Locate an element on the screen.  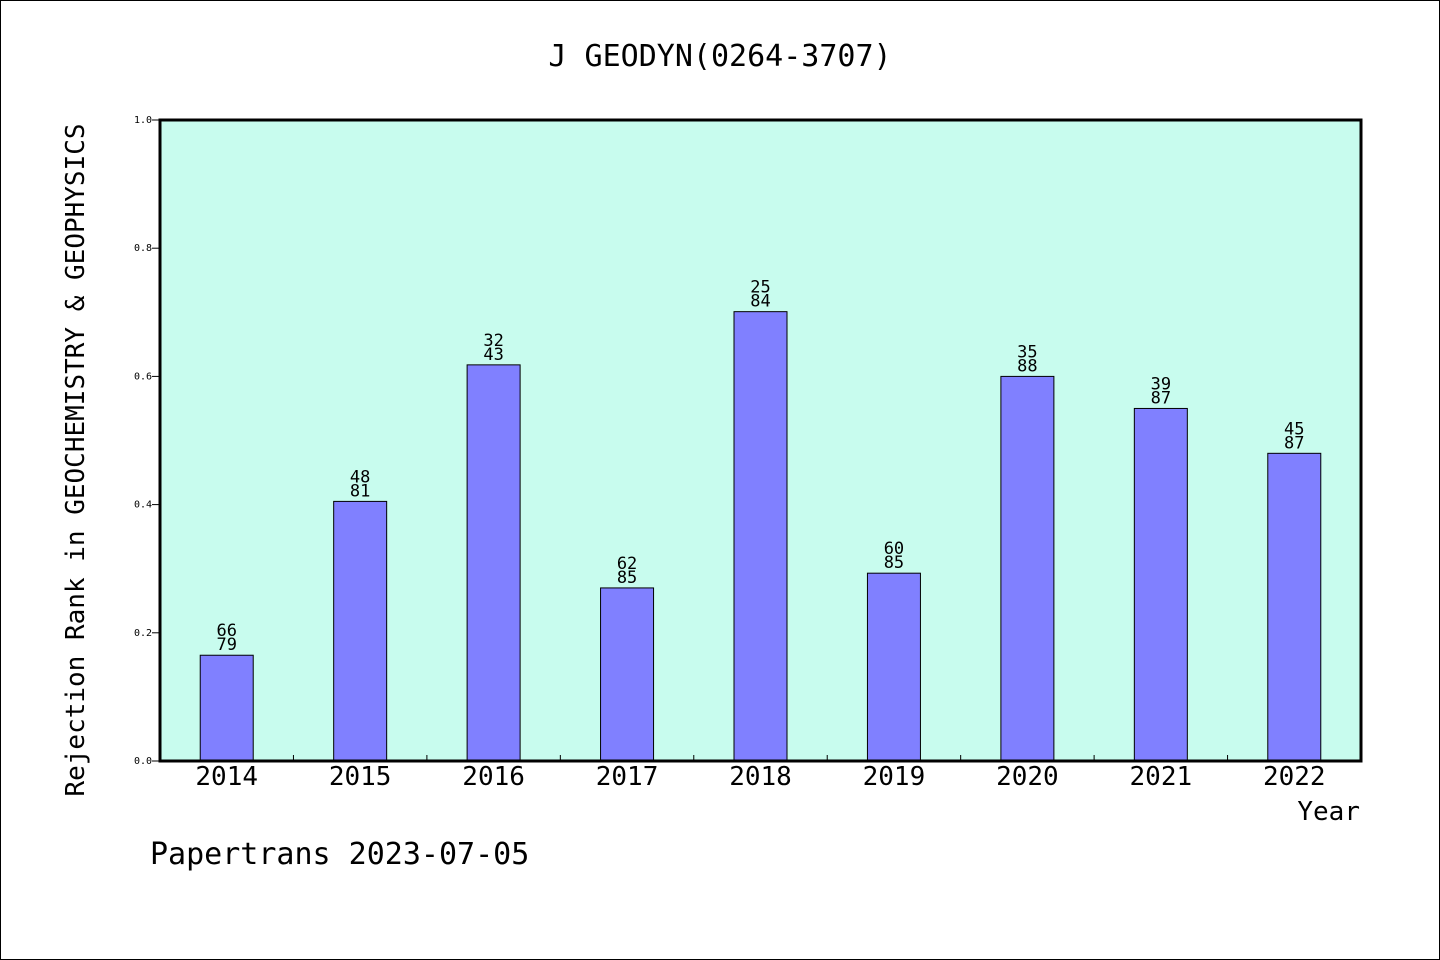
bar-label-bottom: 79 is located at coordinates (226, 645).